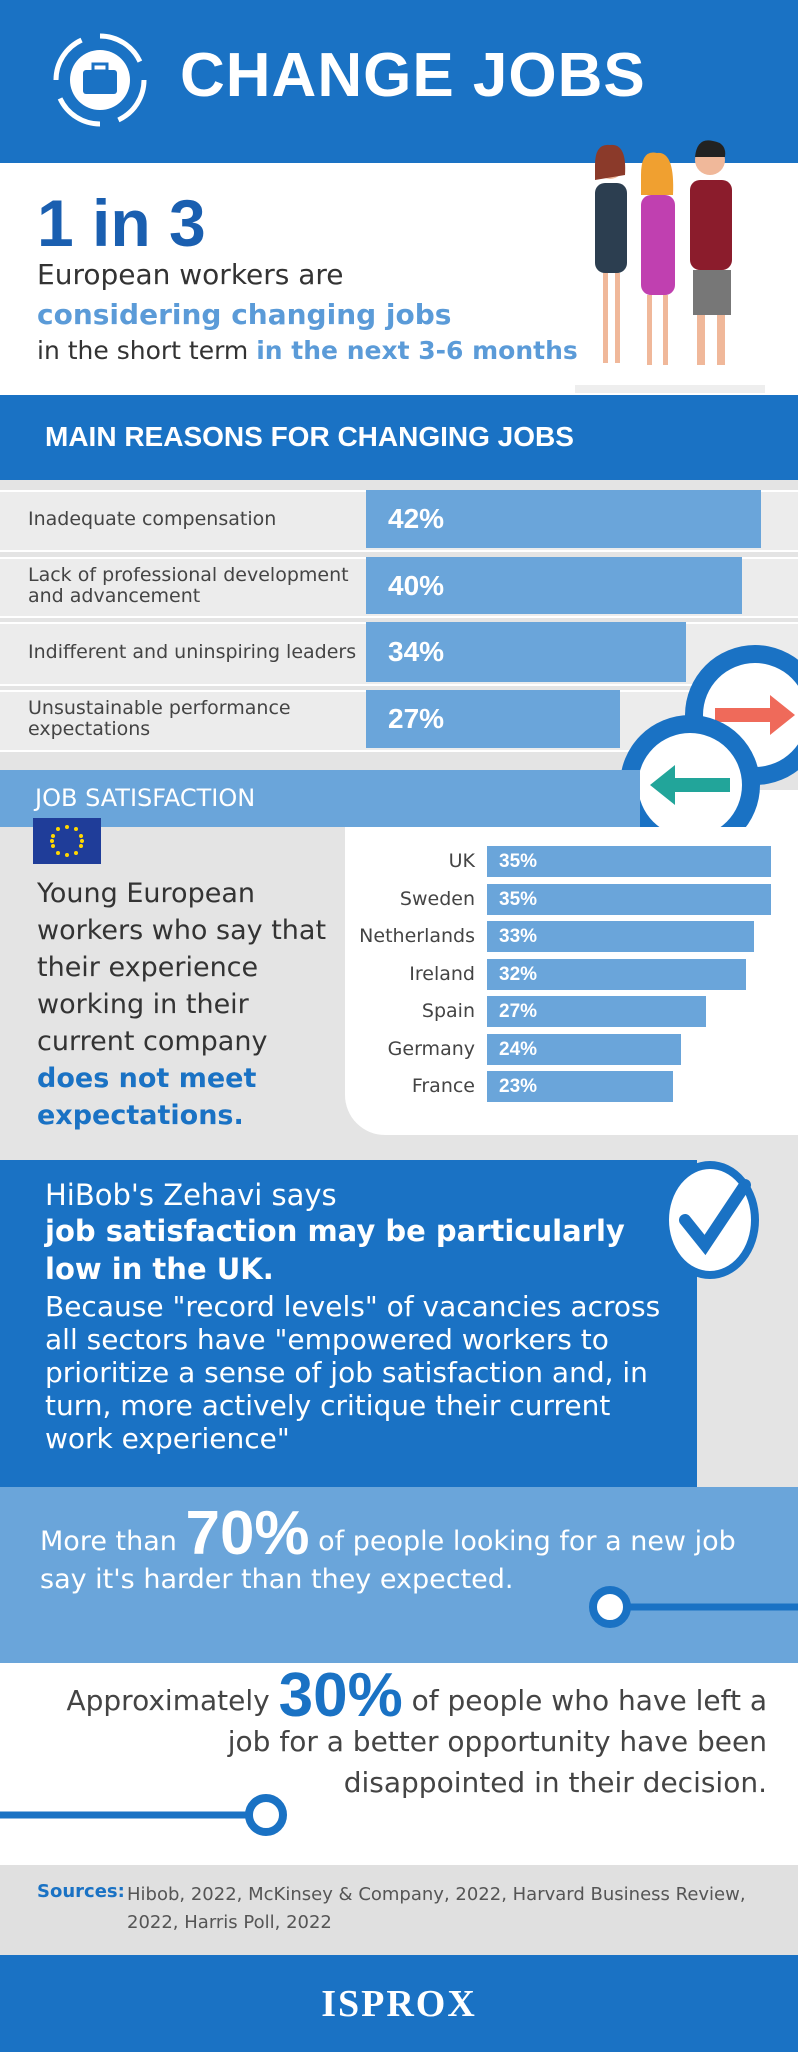 This screenshot has height=2052, width=798. What do you see at coordinates (416, 585) in the screenshot?
I see `value-label: 40%` at bounding box center [416, 585].